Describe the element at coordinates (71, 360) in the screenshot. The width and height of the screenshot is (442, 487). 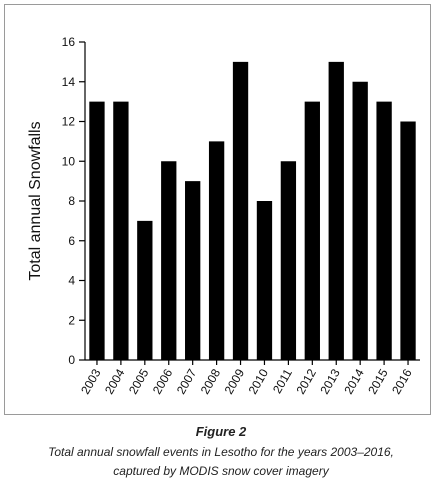
I see `y-tick-label: 0` at that location.